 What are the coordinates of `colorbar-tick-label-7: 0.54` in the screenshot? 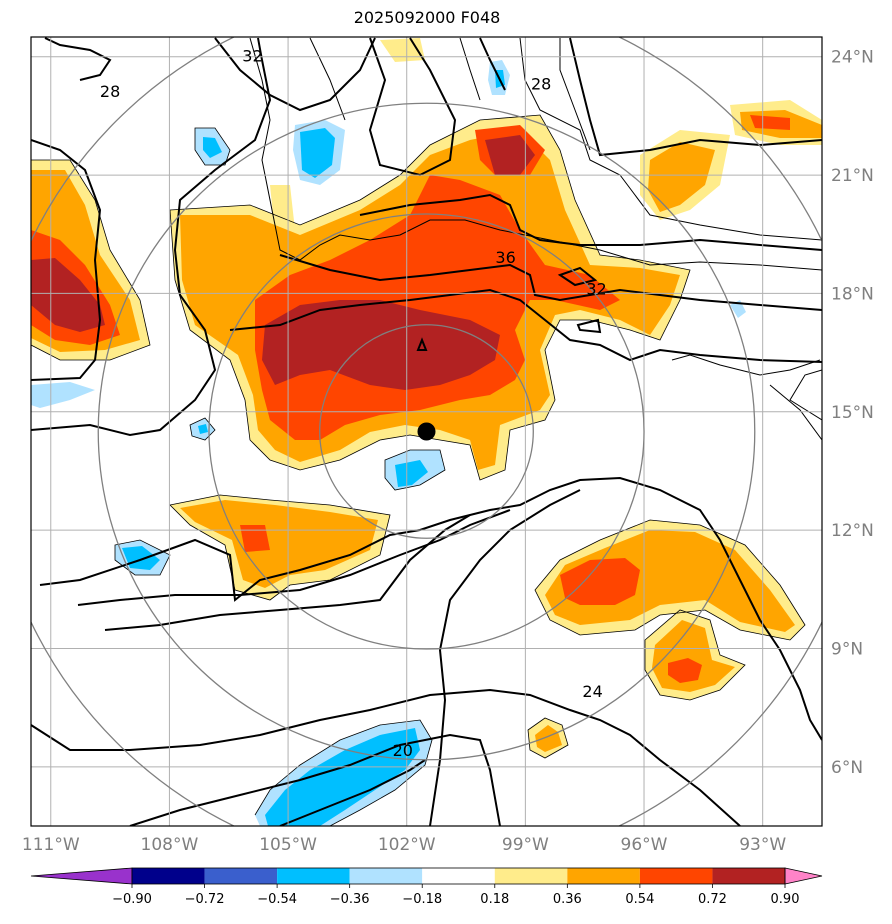 It's located at (639, 899).